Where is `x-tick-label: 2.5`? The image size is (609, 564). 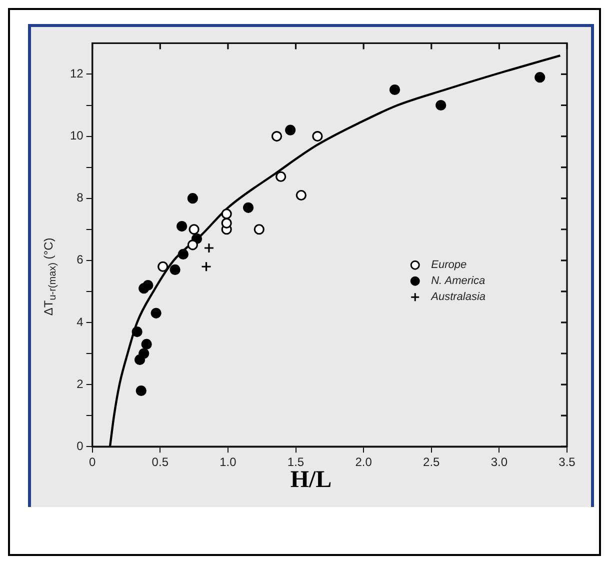
x-tick-label: 2.5 is located at coordinates (431, 462).